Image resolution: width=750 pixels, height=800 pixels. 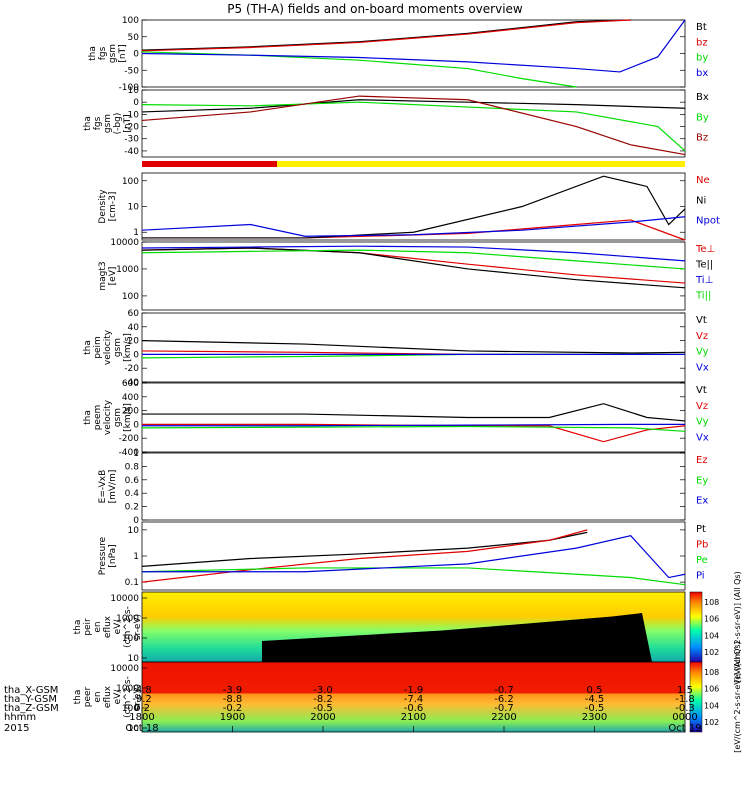 What do you see at coordinates (702, 460) in the screenshot?
I see `legend-Ez: Ez` at bounding box center [702, 460].